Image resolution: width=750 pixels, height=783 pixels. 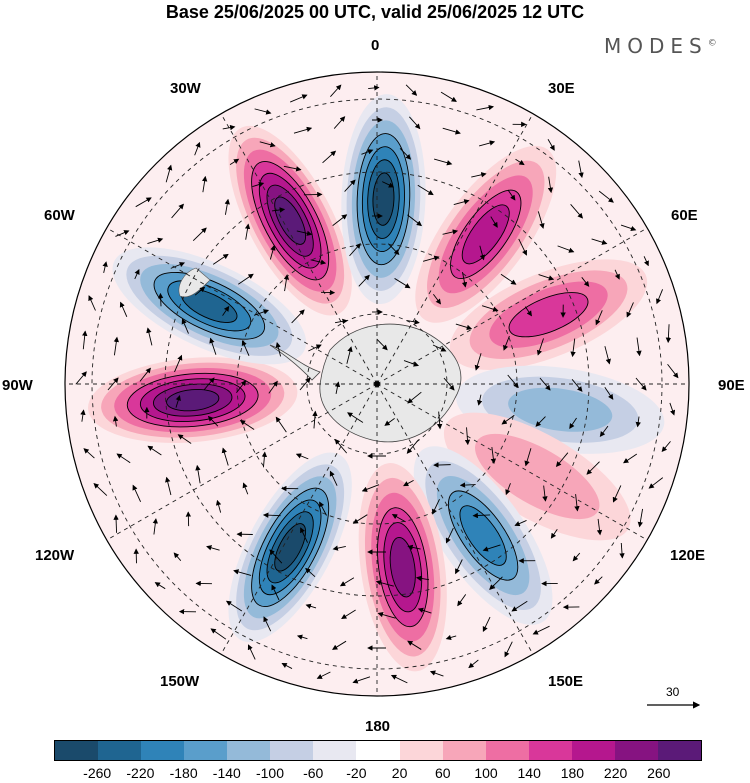 I want to click on colorbar-tick-label: -100, so click(x=270, y=773).